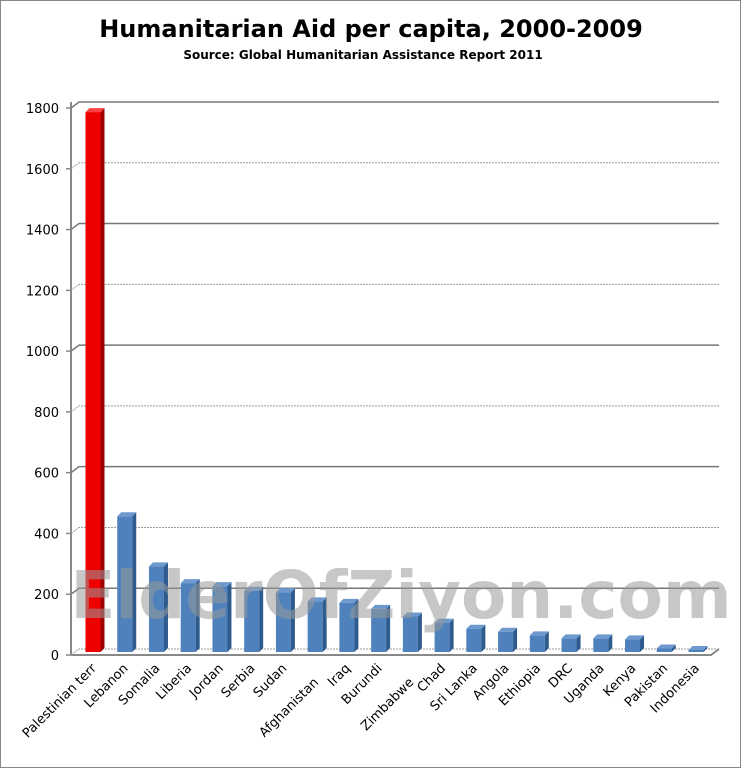 The width and height of the screenshot is (741, 768). What do you see at coordinates (46, 413) in the screenshot?
I see `y-tick-label: 800` at bounding box center [46, 413].